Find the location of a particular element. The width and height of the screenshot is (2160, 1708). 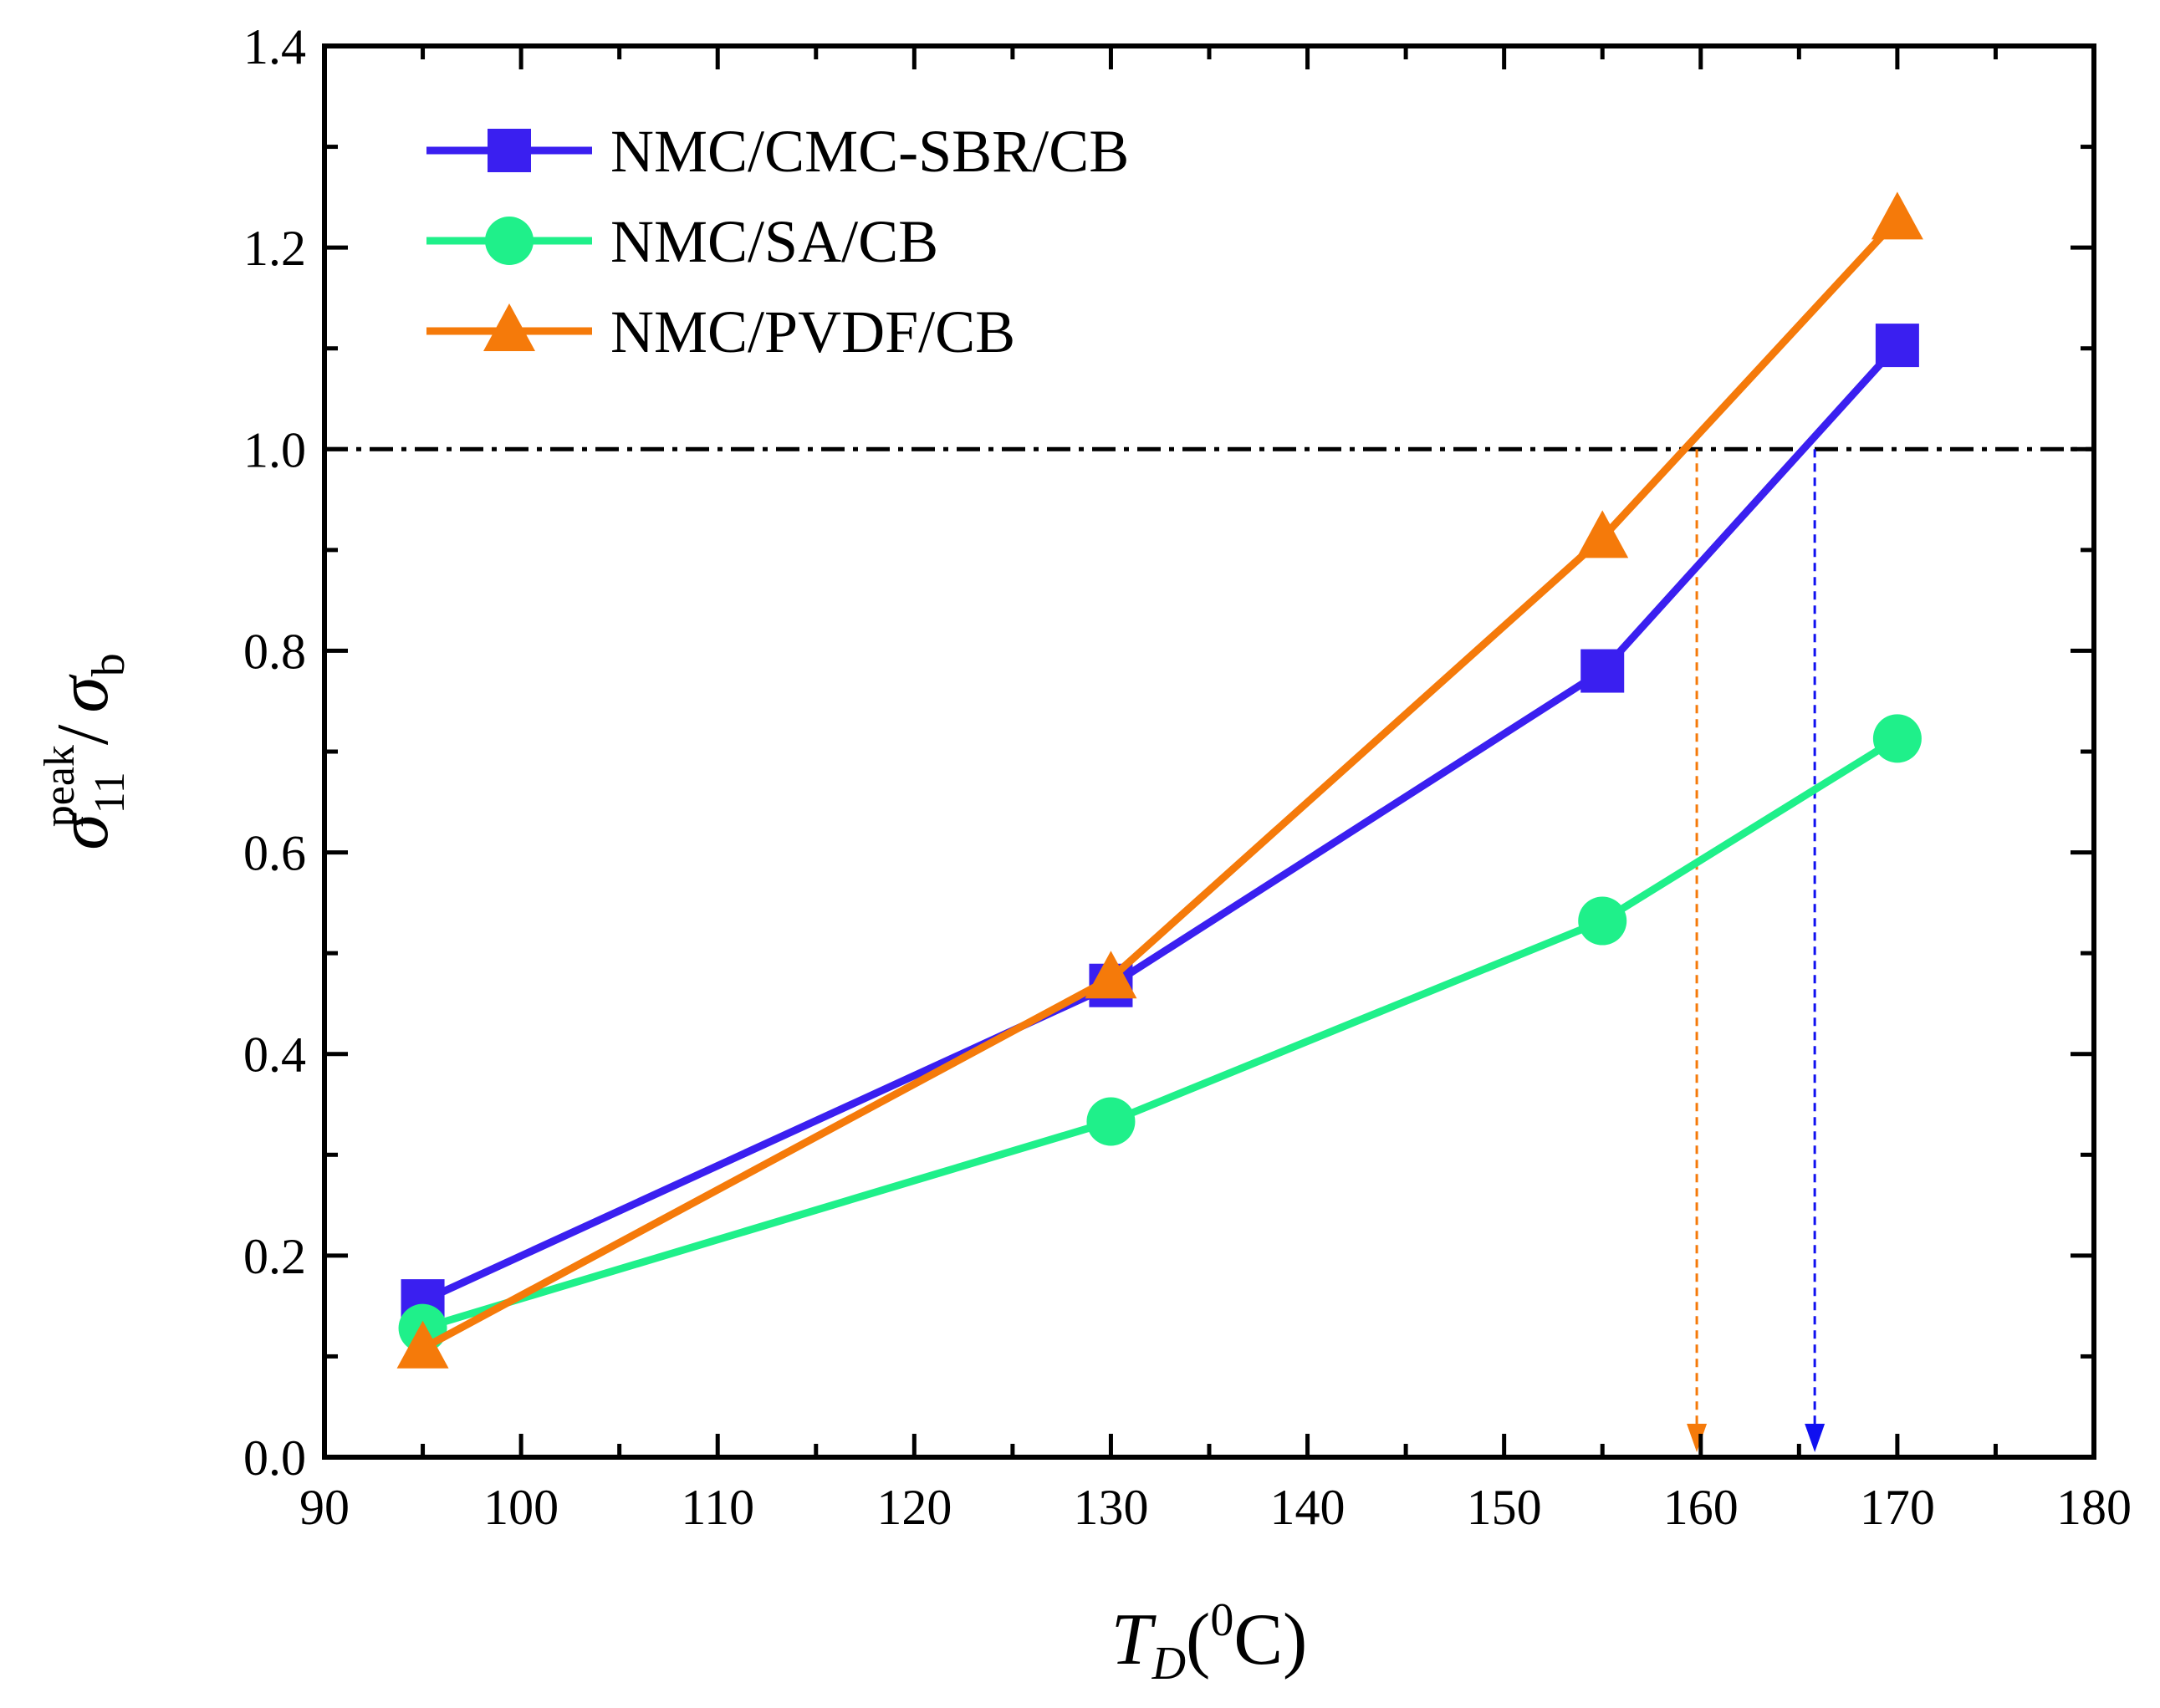

y-tick-label: 0.2 is located at coordinates (274, 1256).